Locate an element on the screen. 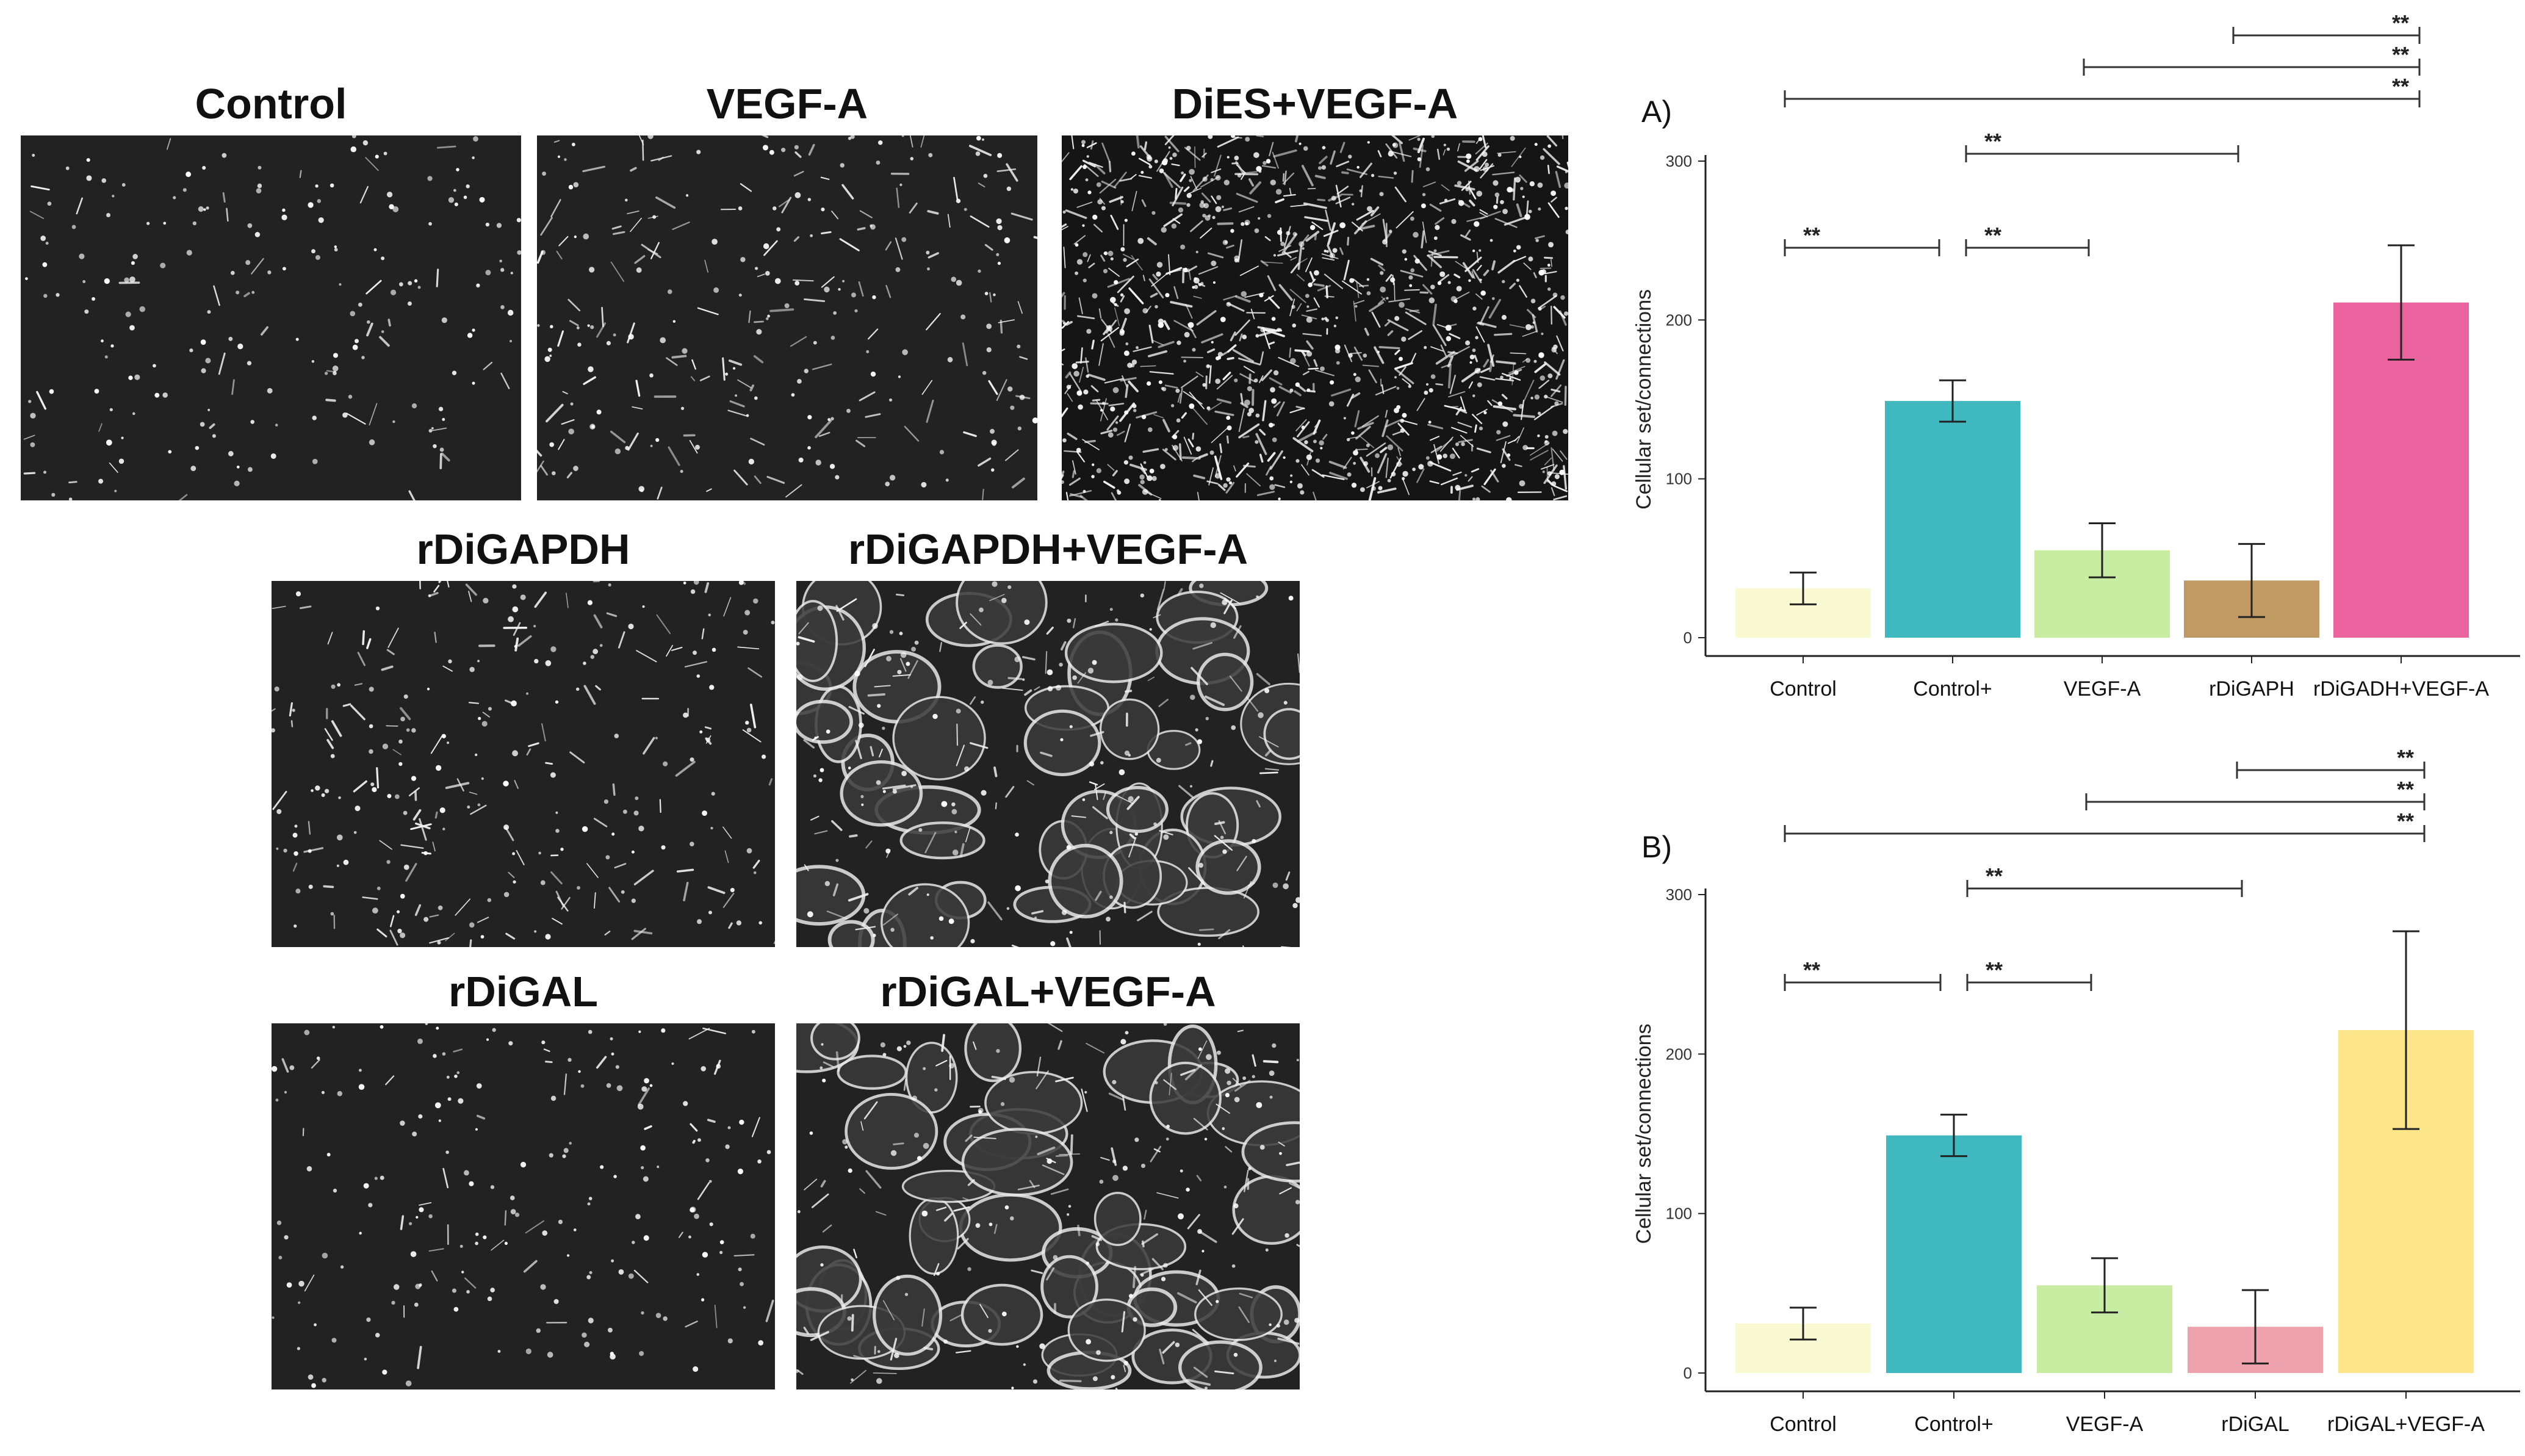  network-texture is located at coordinates (1048, 764).